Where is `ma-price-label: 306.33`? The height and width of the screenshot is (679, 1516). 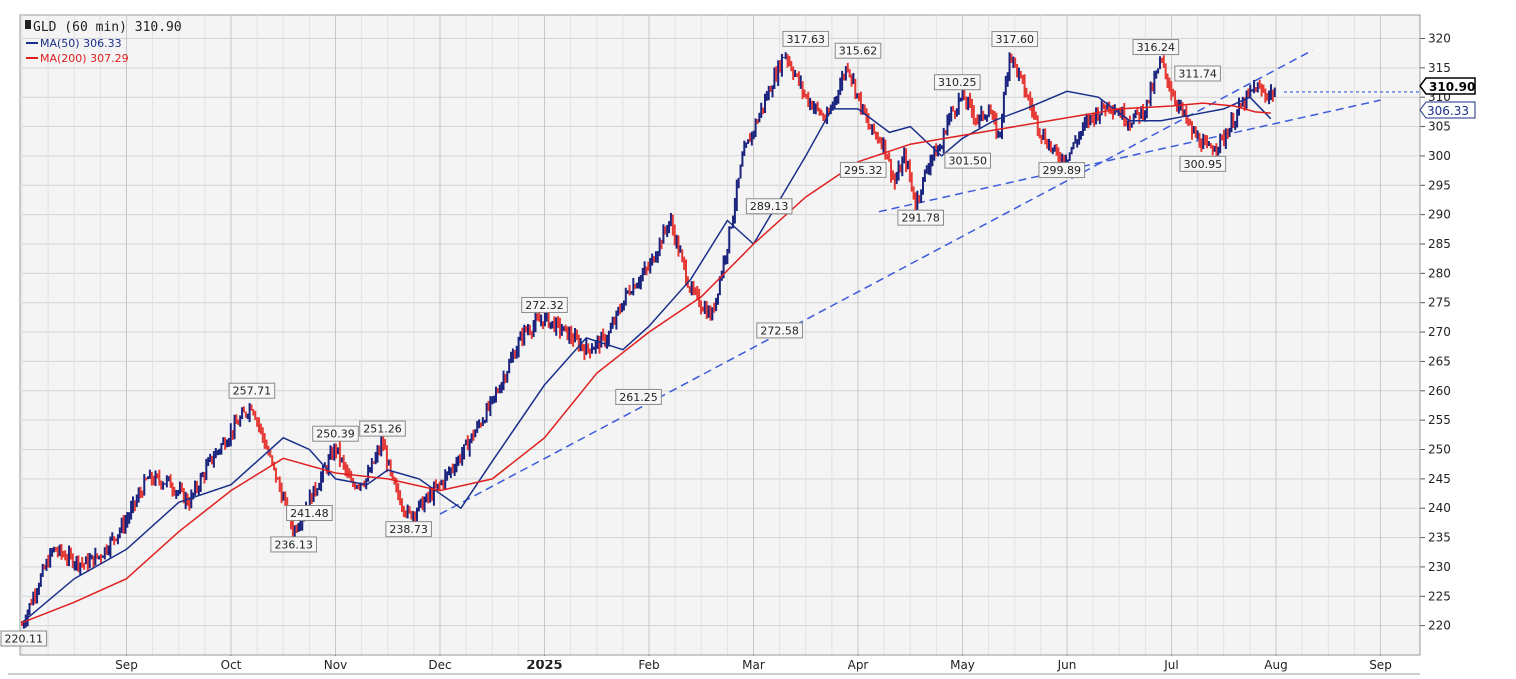 ma-price-label: 306.33 is located at coordinates (1448, 111).